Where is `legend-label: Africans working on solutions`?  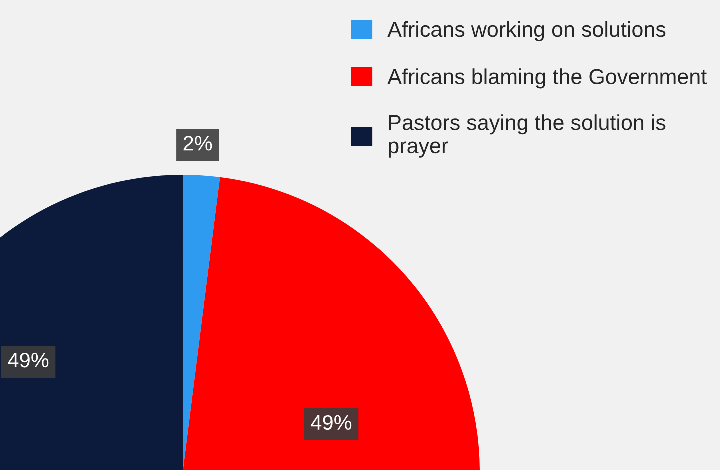
legend-label: Africans working on solutions is located at coordinates (527, 31).